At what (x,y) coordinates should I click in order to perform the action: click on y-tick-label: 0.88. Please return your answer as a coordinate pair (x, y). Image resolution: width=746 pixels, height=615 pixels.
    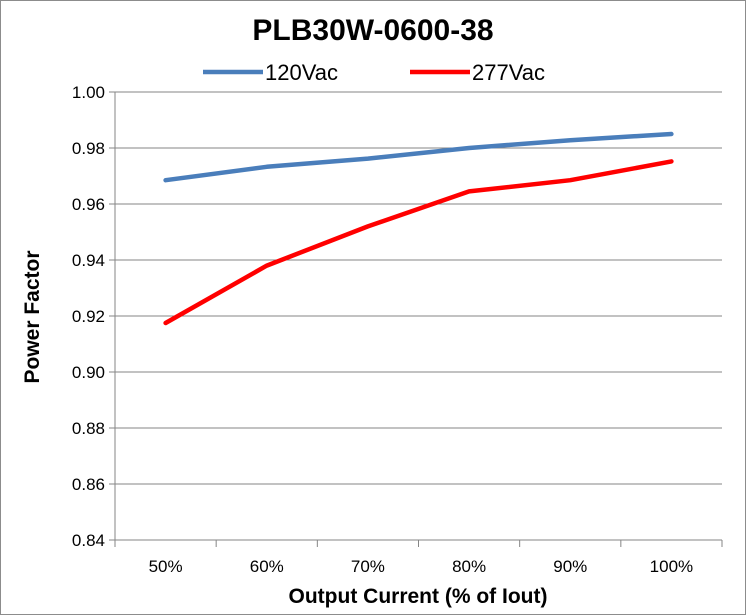
    Looking at the image, I should click on (88, 428).